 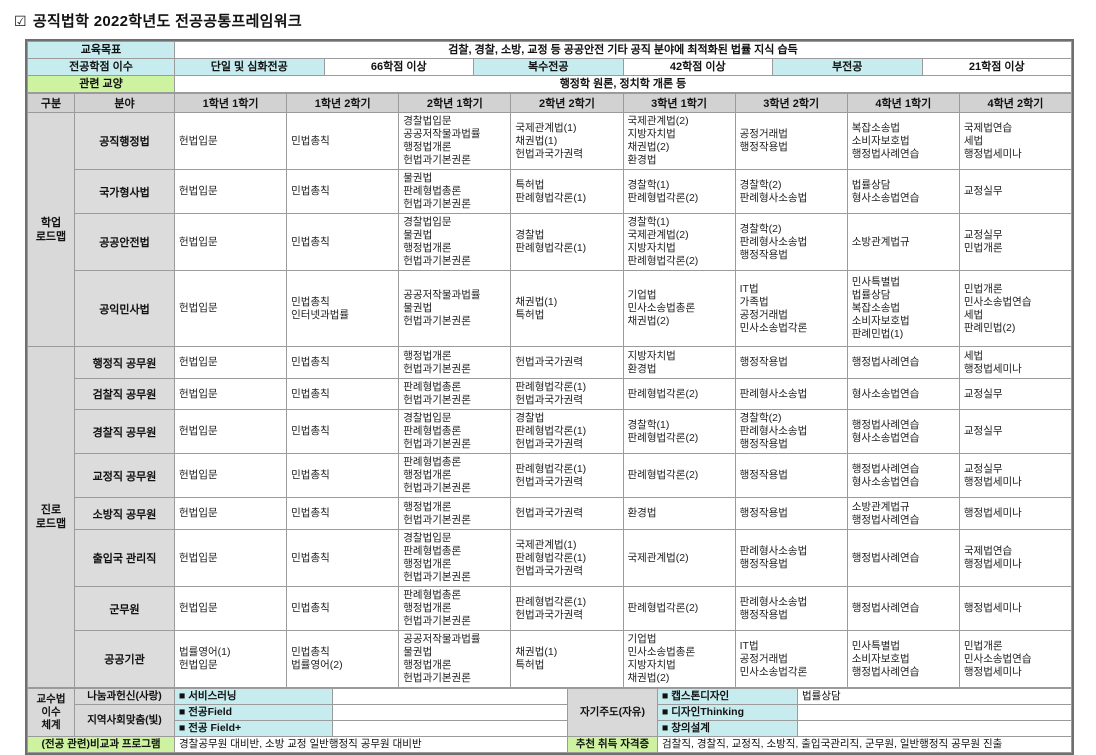 What do you see at coordinates (124, 558) in the screenshot?
I see `field-label: 출입국 관리직` at bounding box center [124, 558].